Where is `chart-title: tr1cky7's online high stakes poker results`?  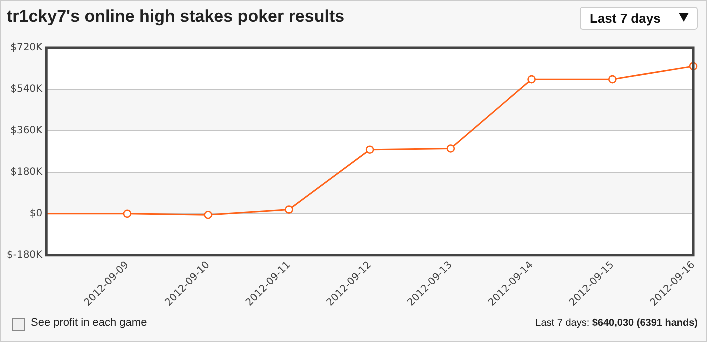 chart-title: tr1cky7's online high stakes poker results is located at coordinates (176, 17).